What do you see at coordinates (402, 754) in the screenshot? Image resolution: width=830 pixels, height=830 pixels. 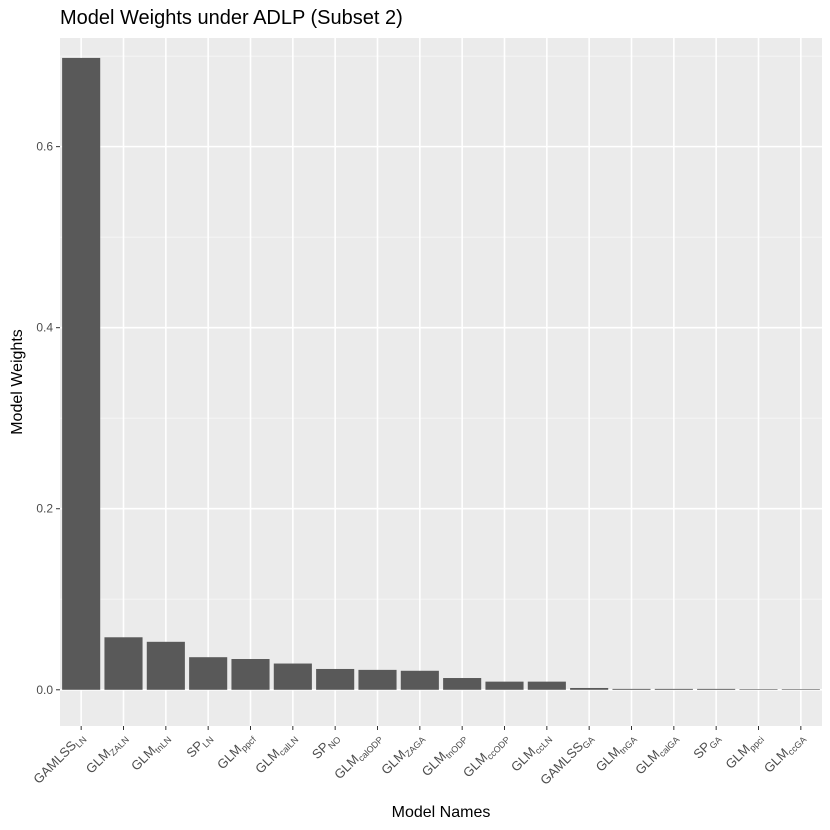 I see `x-tick-label: GLMZAGA` at bounding box center [402, 754].